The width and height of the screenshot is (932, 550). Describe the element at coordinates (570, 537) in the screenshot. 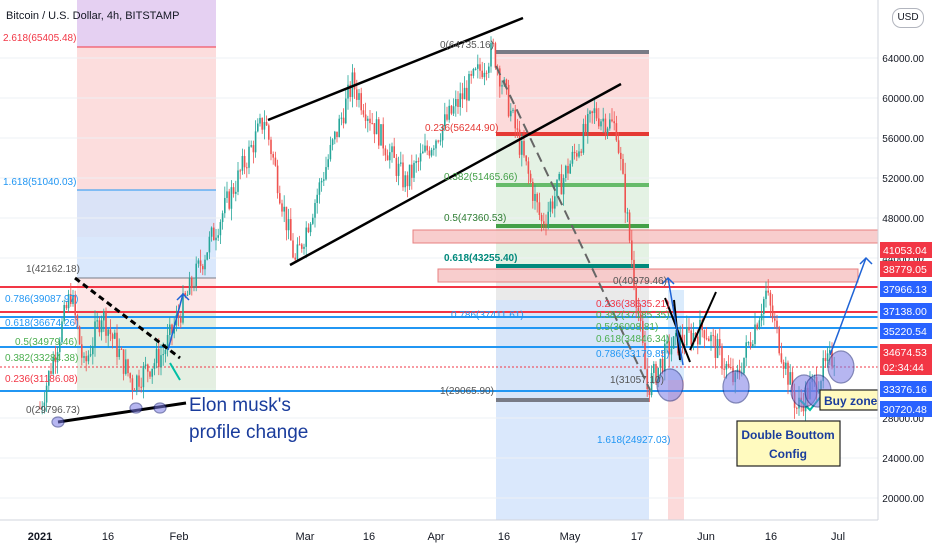

I see `x-tick-label: May` at that location.